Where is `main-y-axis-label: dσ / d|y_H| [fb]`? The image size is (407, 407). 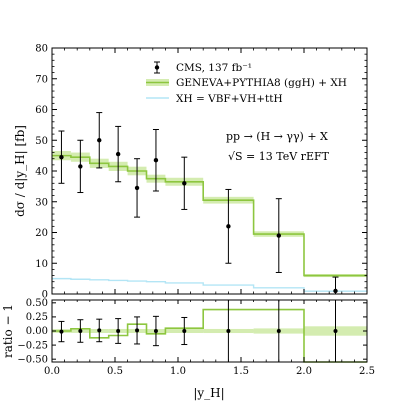 main-y-axis-label: dσ / d|y_H| [fb] is located at coordinates (20, 171).